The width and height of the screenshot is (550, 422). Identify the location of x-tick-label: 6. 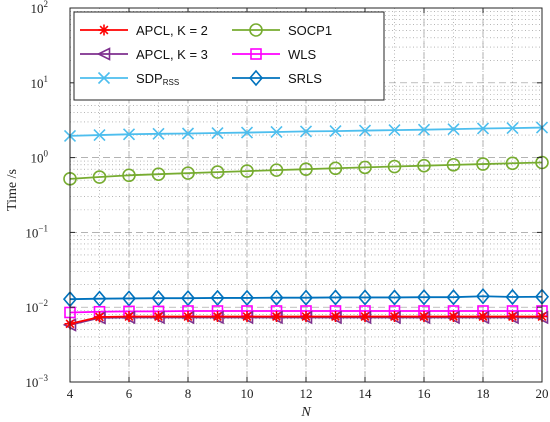
(129, 393).